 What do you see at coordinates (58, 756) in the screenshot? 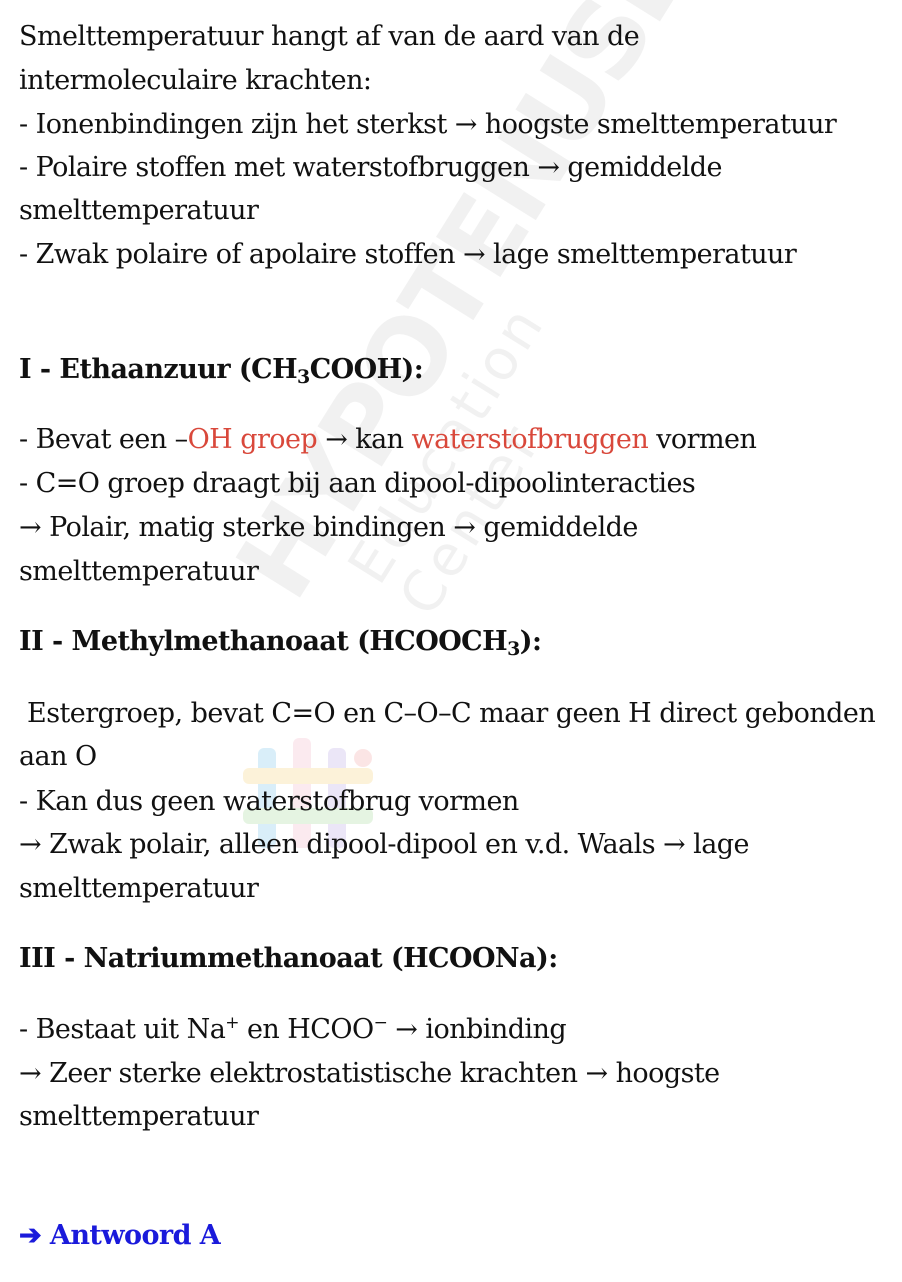
I see `section-line: aan O` at bounding box center [58, 756].